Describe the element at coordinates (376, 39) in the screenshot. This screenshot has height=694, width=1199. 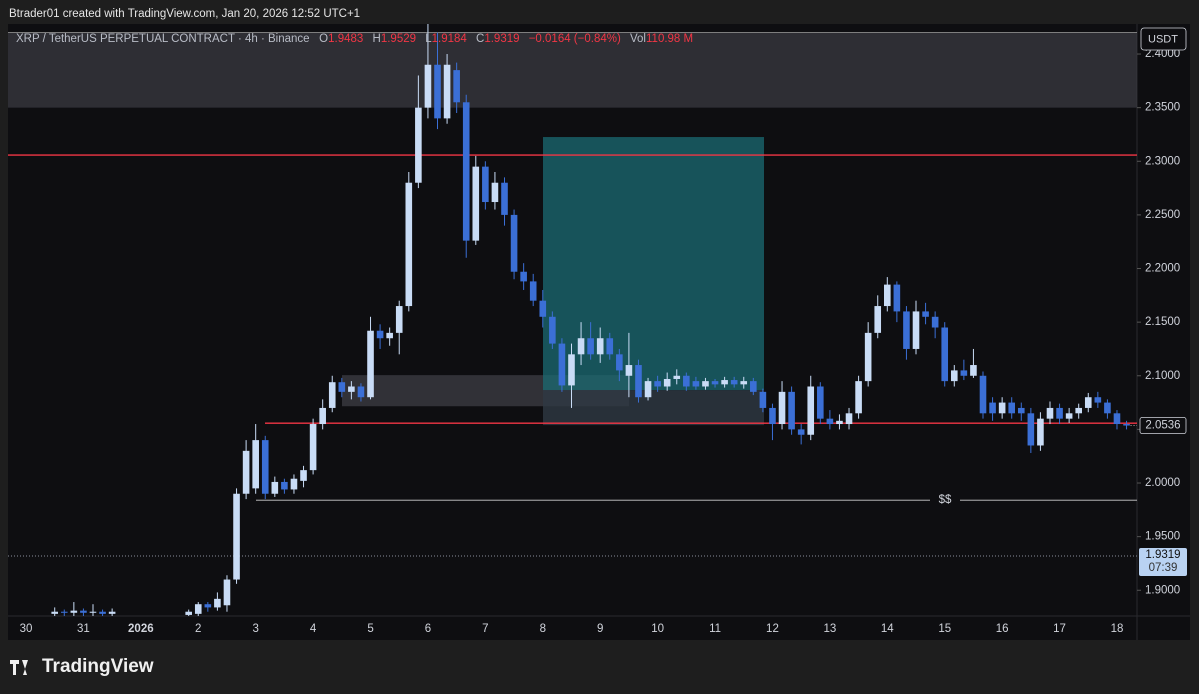
I see `label: H` at that location.